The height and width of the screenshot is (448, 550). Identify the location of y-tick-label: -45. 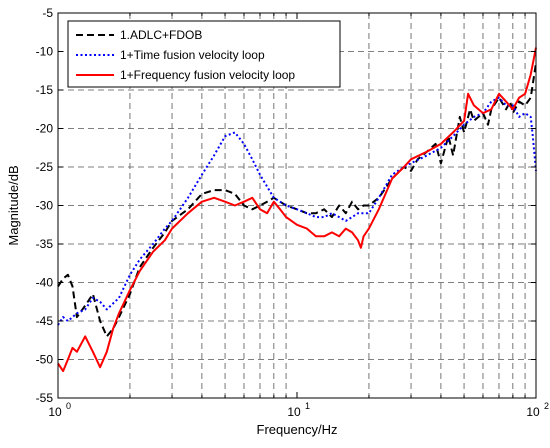
(45, 321).